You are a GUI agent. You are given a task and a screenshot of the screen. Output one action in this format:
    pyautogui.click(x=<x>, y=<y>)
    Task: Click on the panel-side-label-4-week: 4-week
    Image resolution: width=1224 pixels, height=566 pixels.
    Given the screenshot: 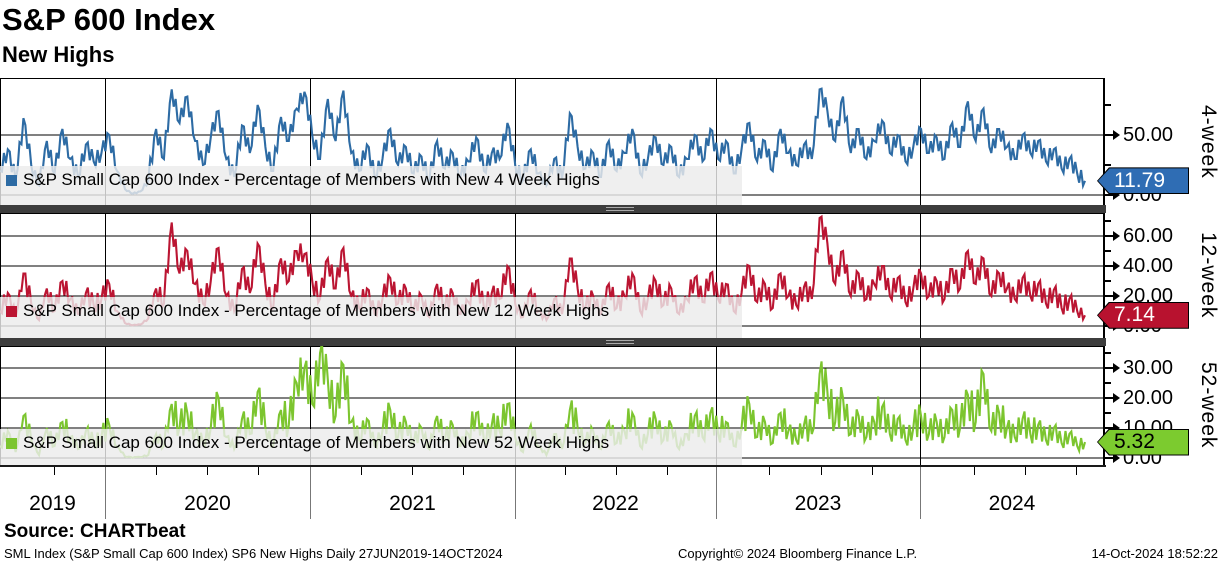 What is the action you would take?
    pyautogui.click(x=1208, y=141)
    